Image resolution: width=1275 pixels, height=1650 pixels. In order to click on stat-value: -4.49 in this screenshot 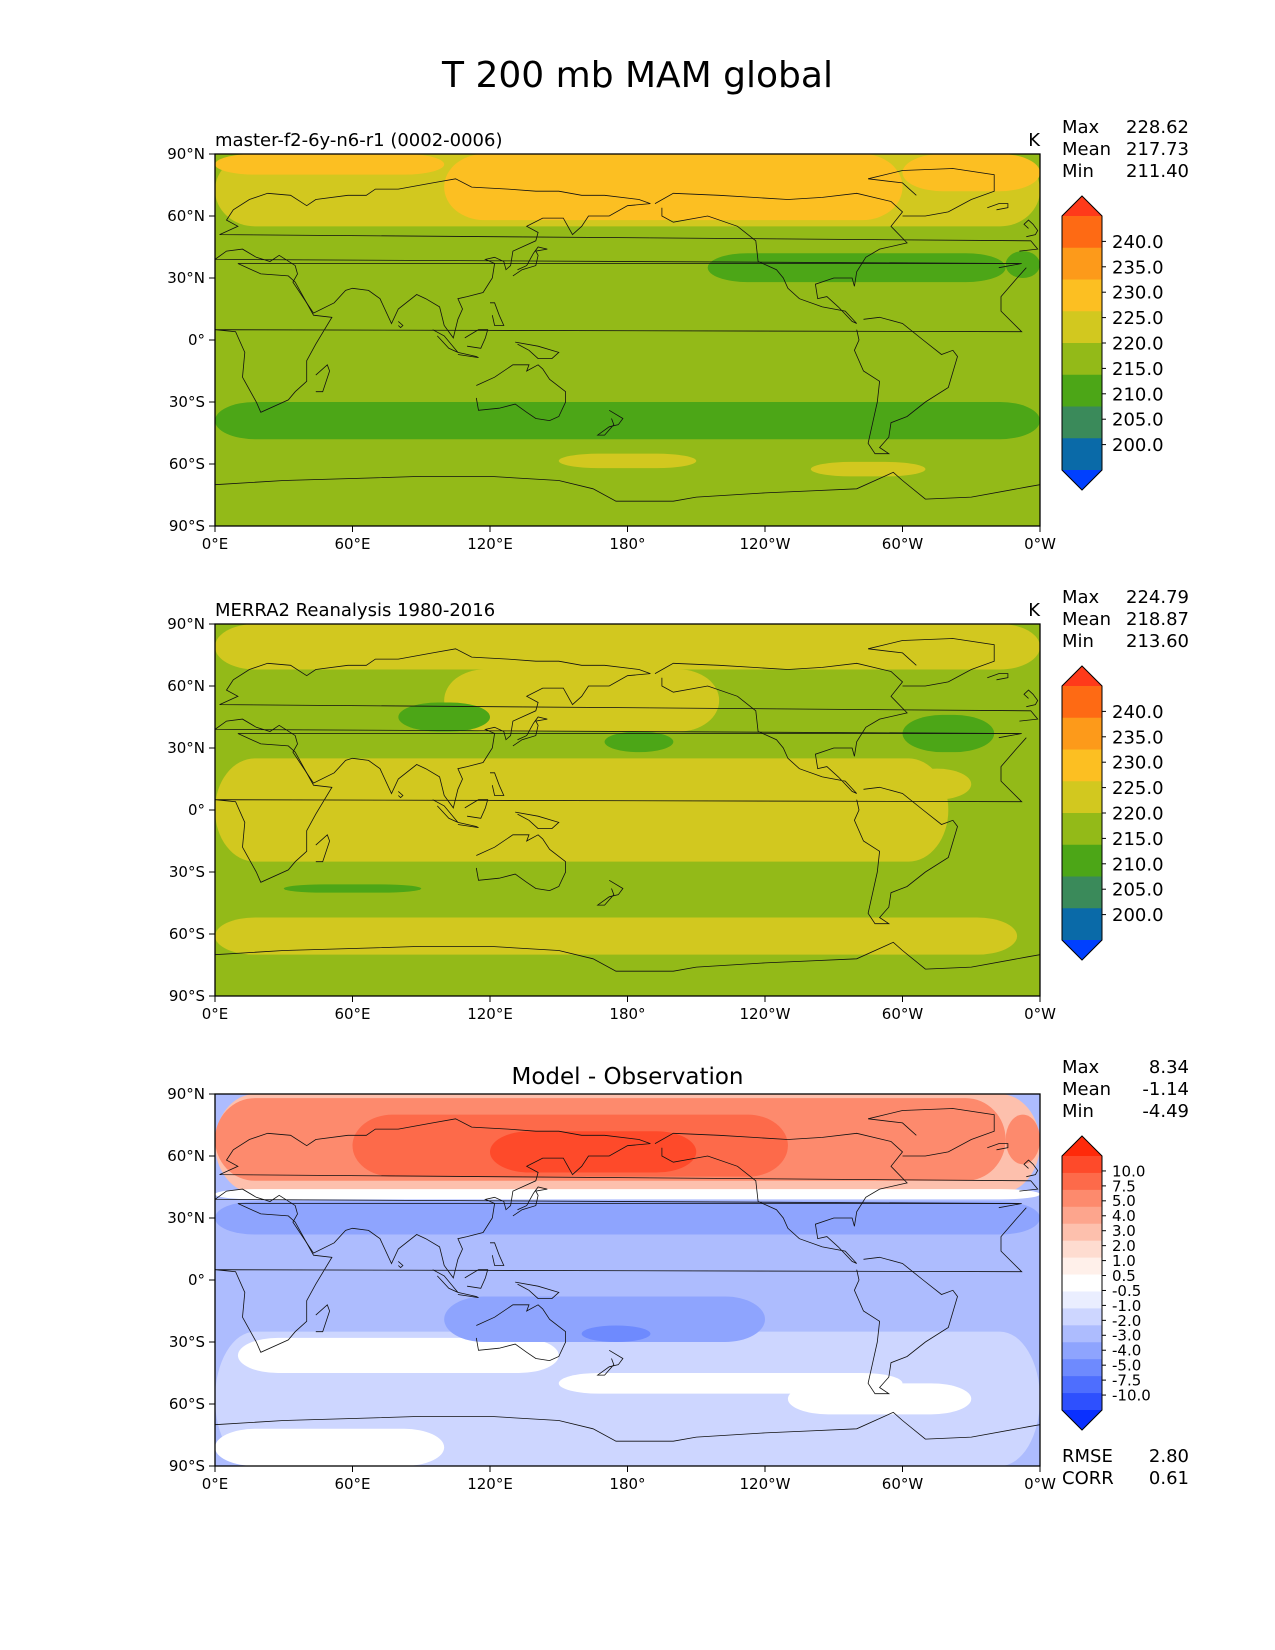, I will do `click(1165, 1111)`.